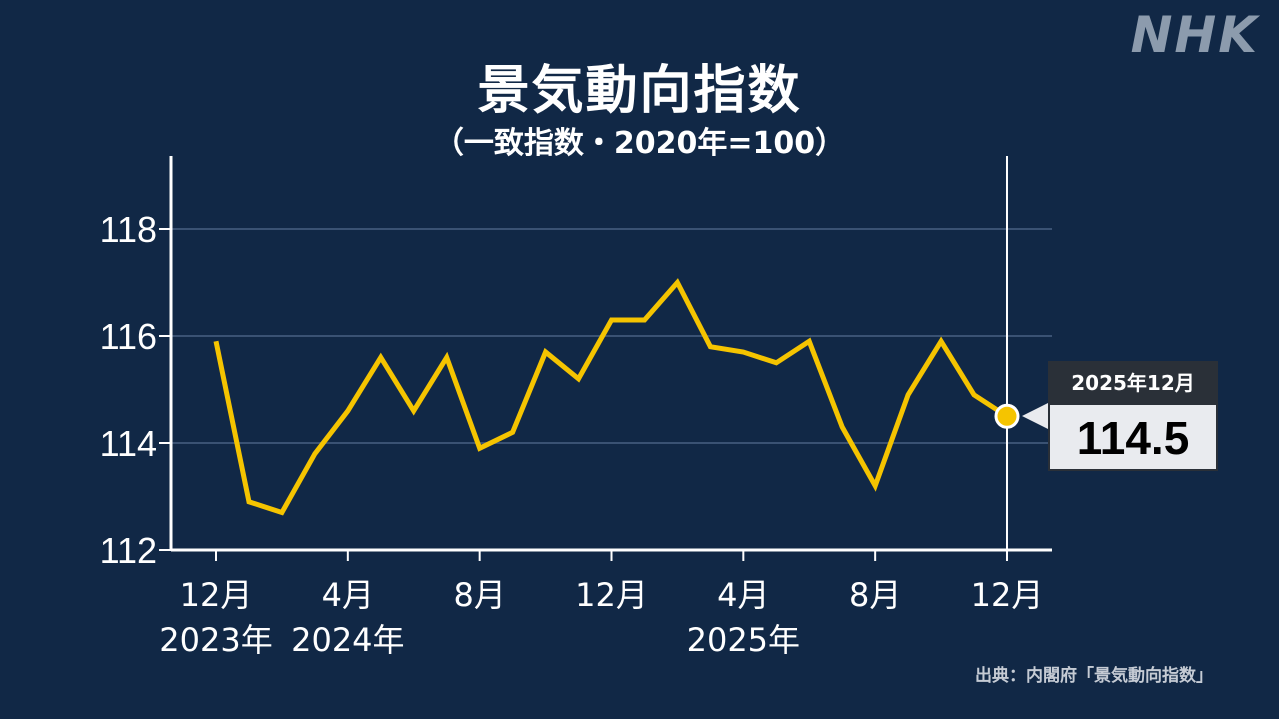  Describe the element at coordinates (1007, 416) in the screenshot. I see `highlight-point` at that location.